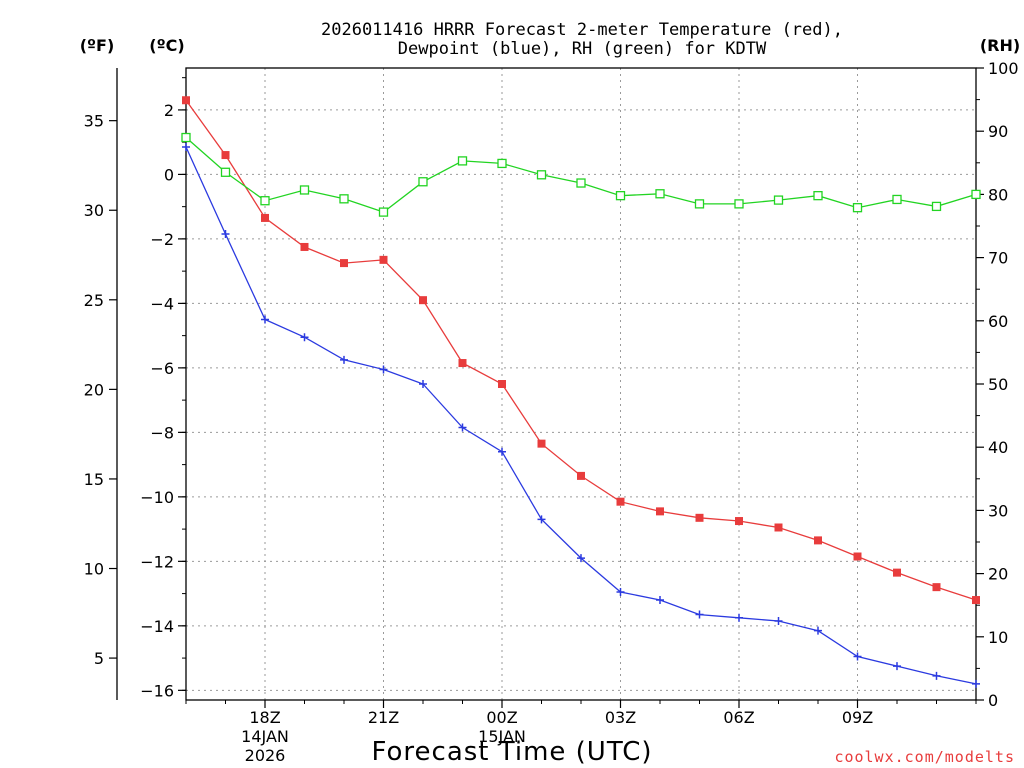 The image size is (1024, 768). I want to click on fahrenheit-tick-label: 10, so click(94, 569).